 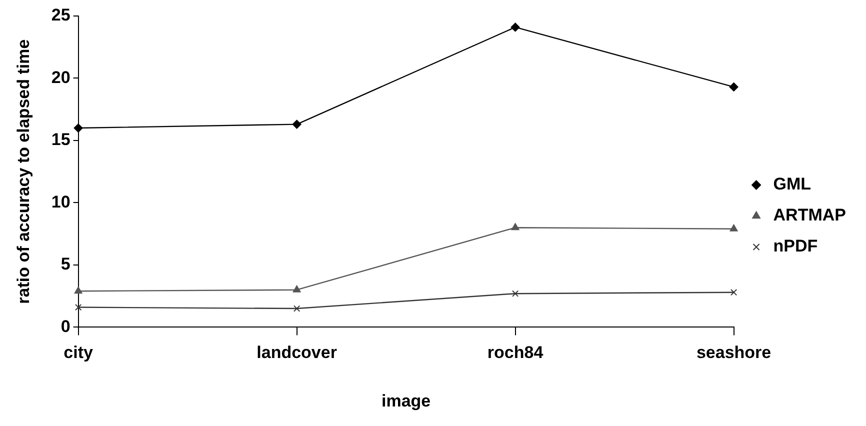 What do you see at coordinates (515, 352) in the screenshot?
I see `x-tick-label: roch84` at bounding box center [515, 352].